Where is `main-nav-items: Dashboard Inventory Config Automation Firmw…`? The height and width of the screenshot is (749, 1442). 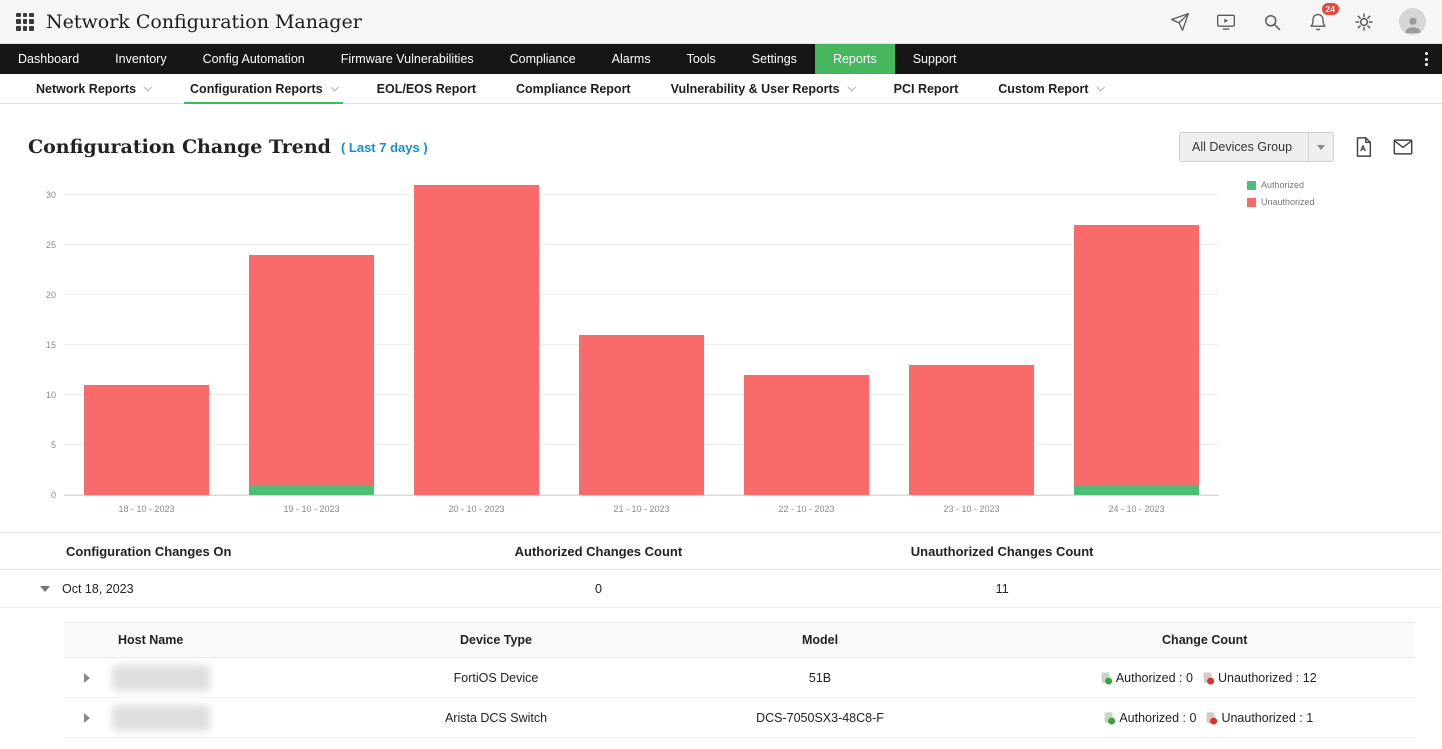 main-nav-items: Dashboard Inventory Config Automation Firmw… is located at coordinates (487, 59).